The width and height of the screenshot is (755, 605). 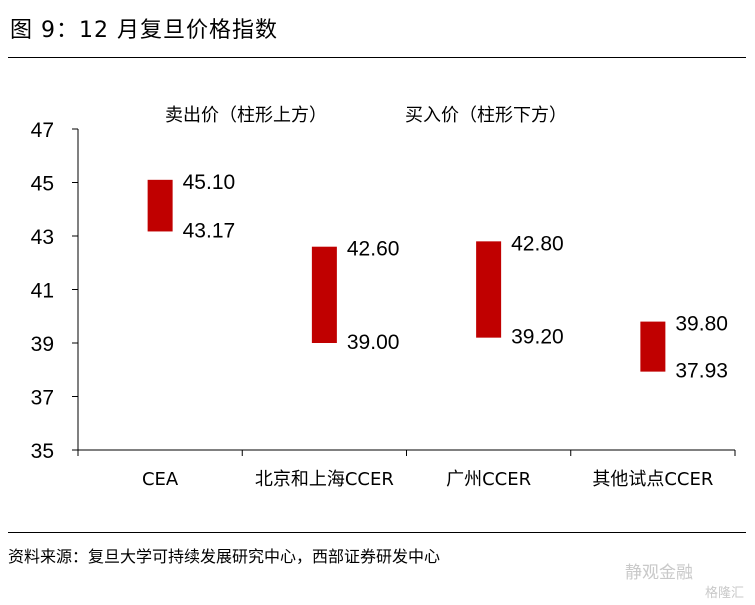 I want to click on y-tick-label: 47, so click(x=42, y=130).